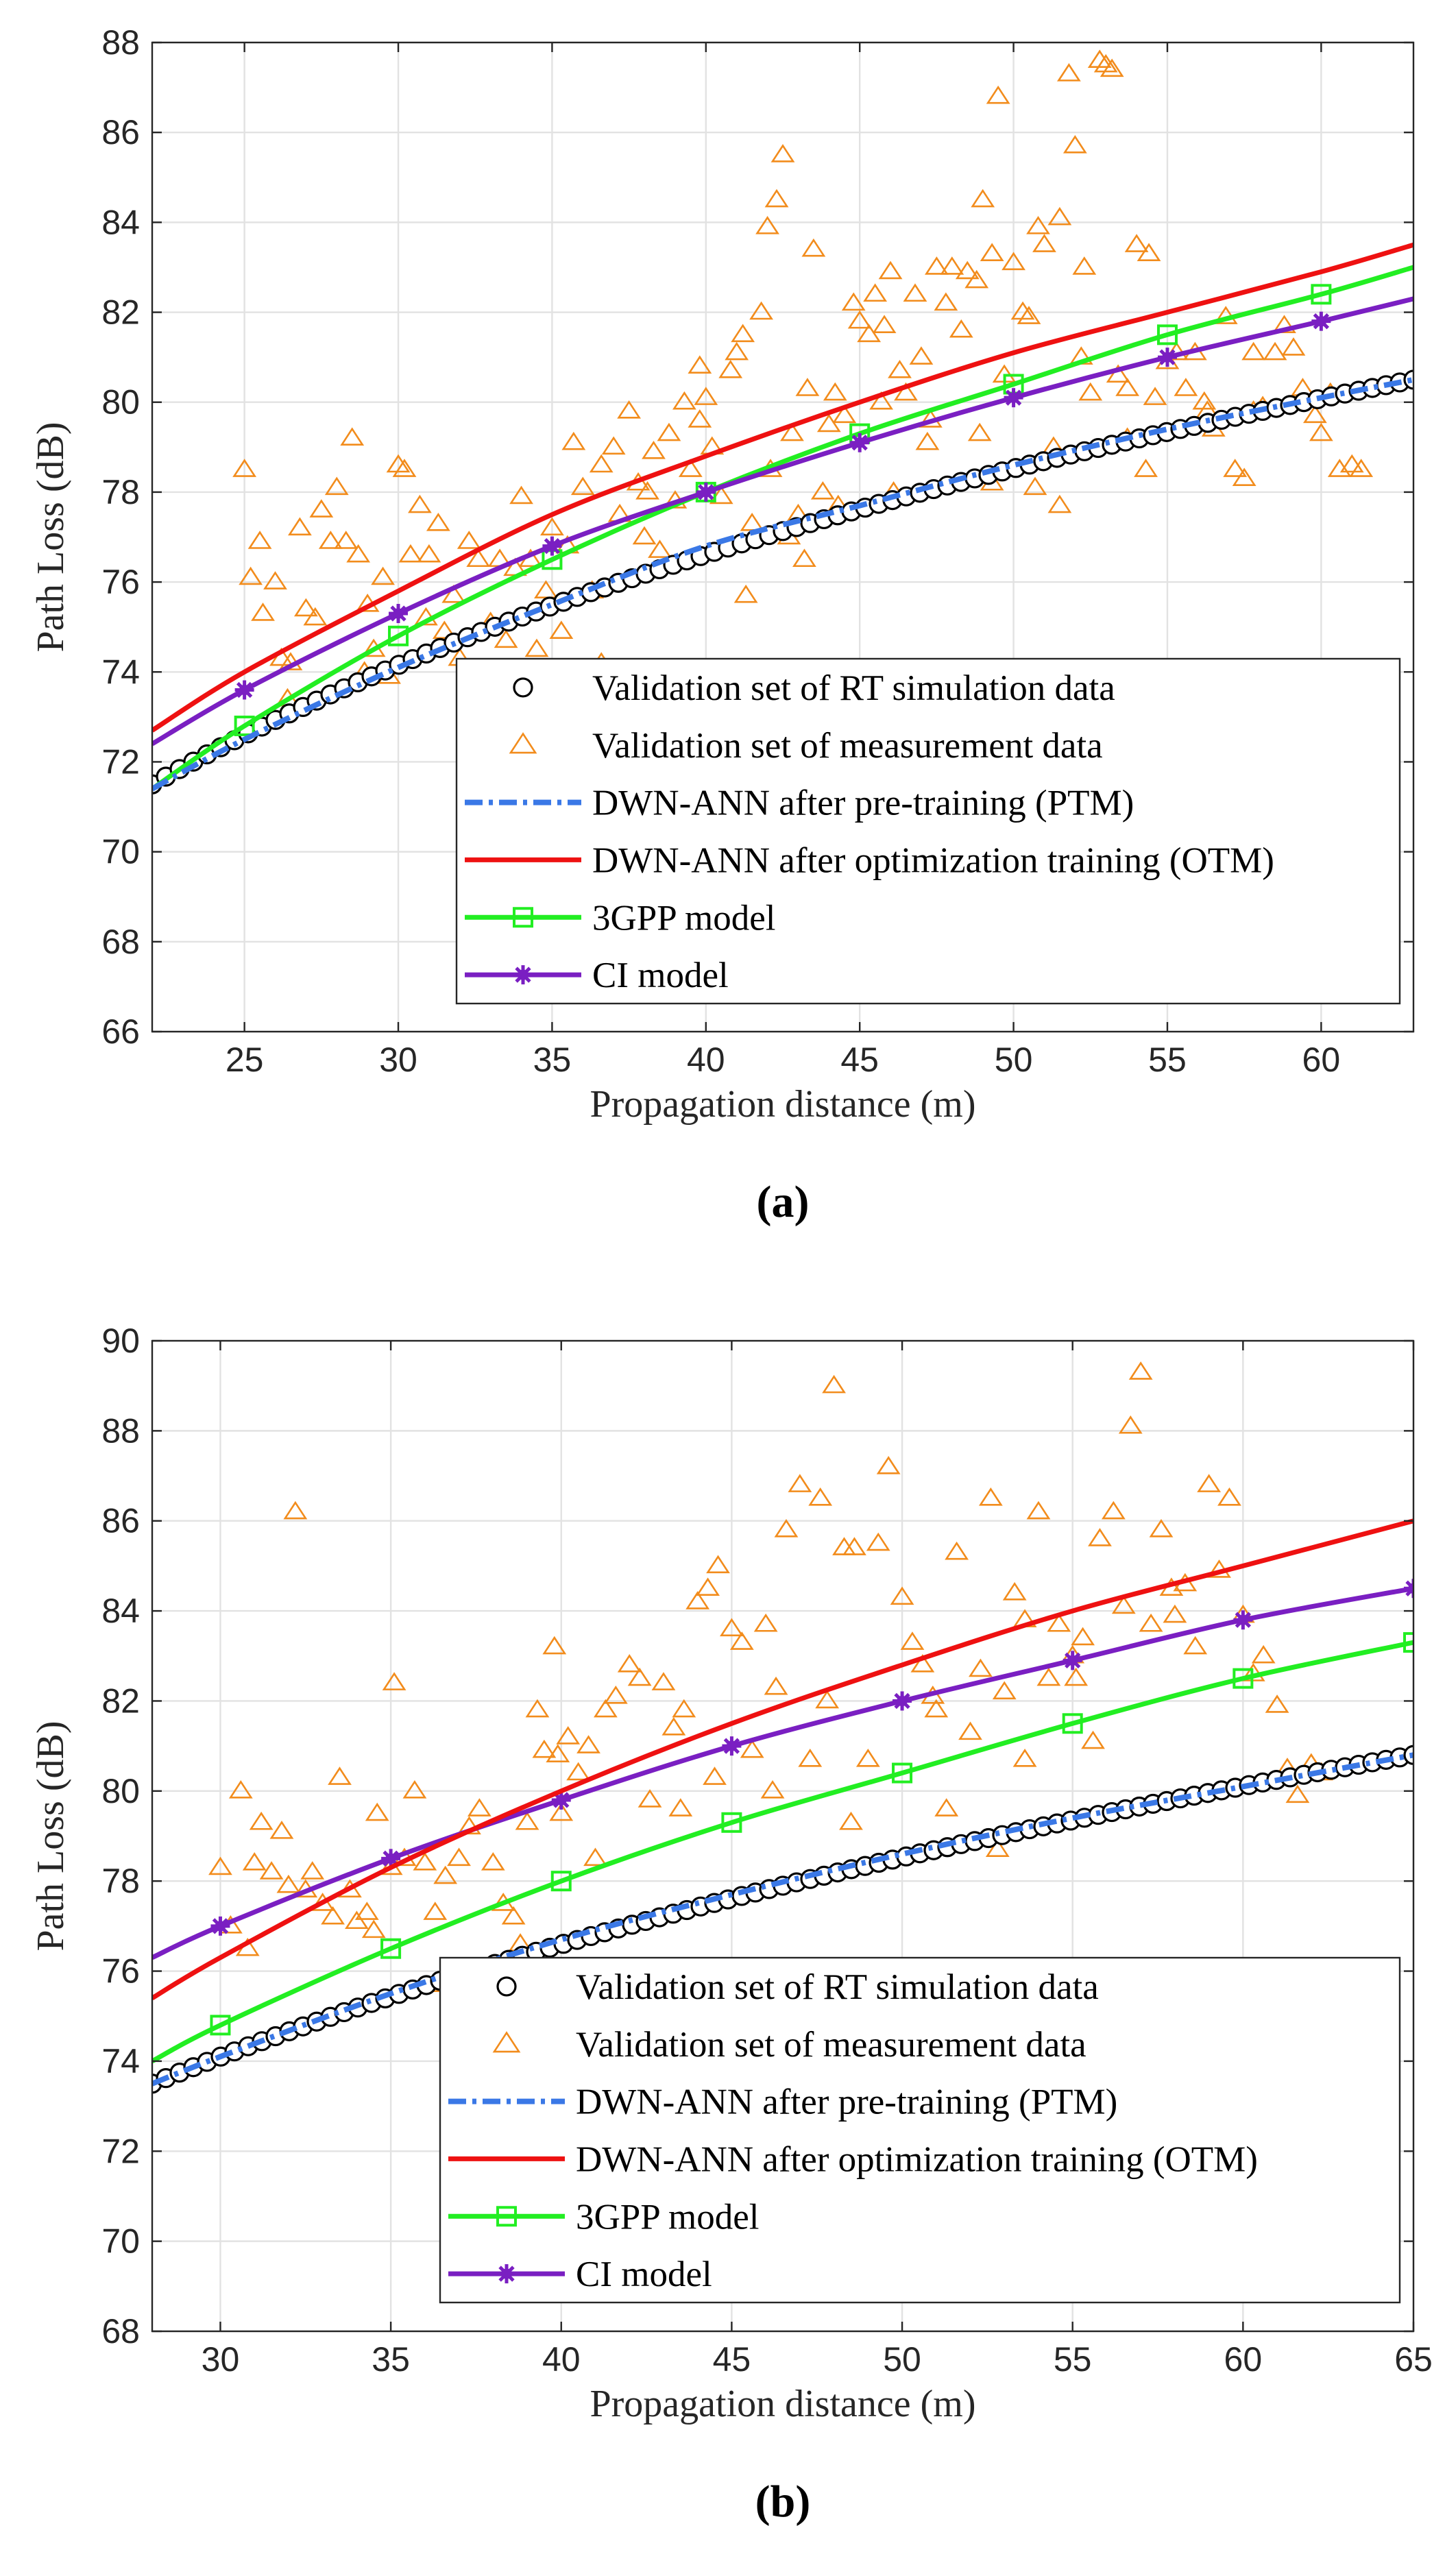  Describe the element at coordinates (782, 1919) in the screenshot. I see `series-line-ptm` at that location.